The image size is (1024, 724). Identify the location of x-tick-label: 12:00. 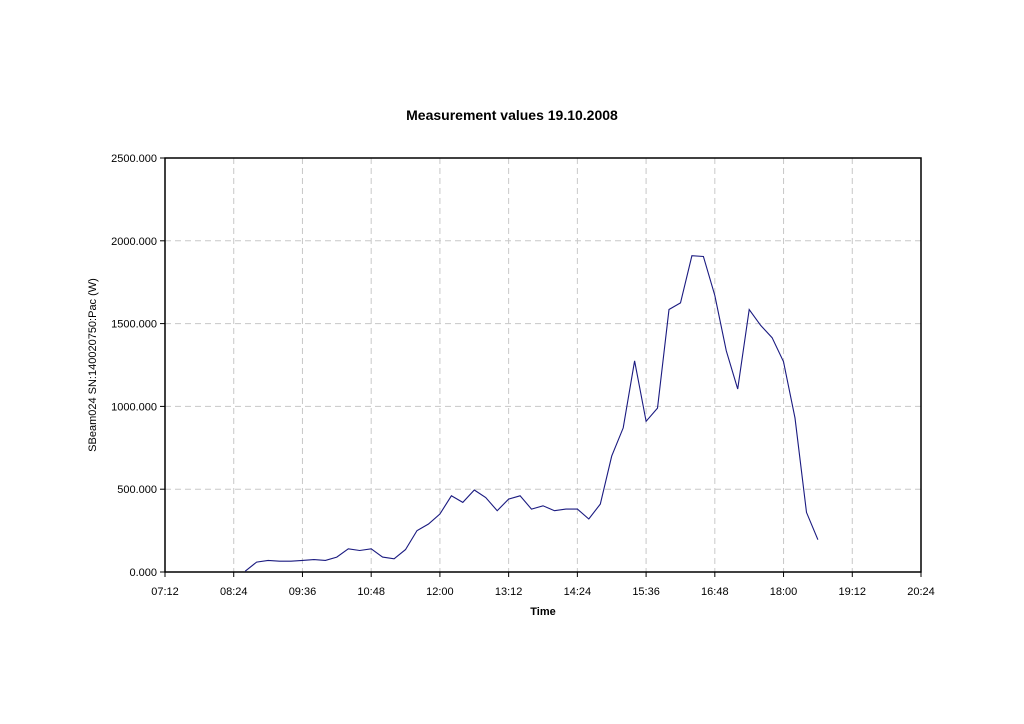
(440, 592).